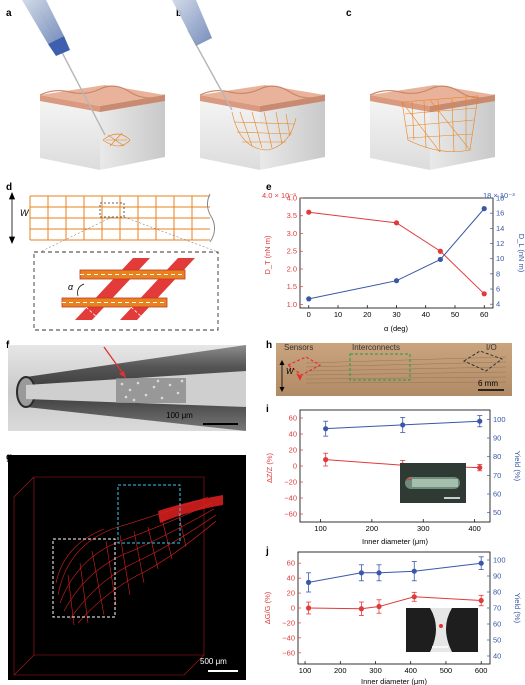  I want to click on chart-j-ytick-left-label: −60, so click(288, 652).